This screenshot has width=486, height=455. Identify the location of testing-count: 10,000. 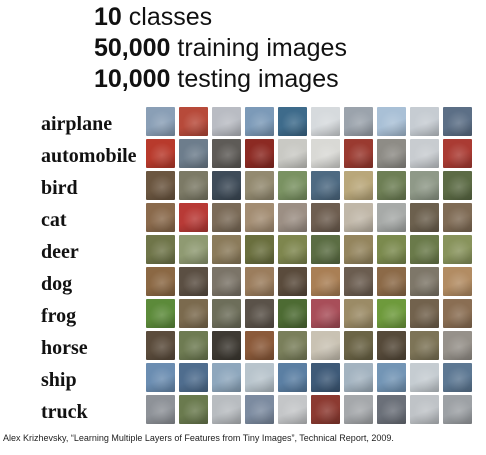
(132, 79).